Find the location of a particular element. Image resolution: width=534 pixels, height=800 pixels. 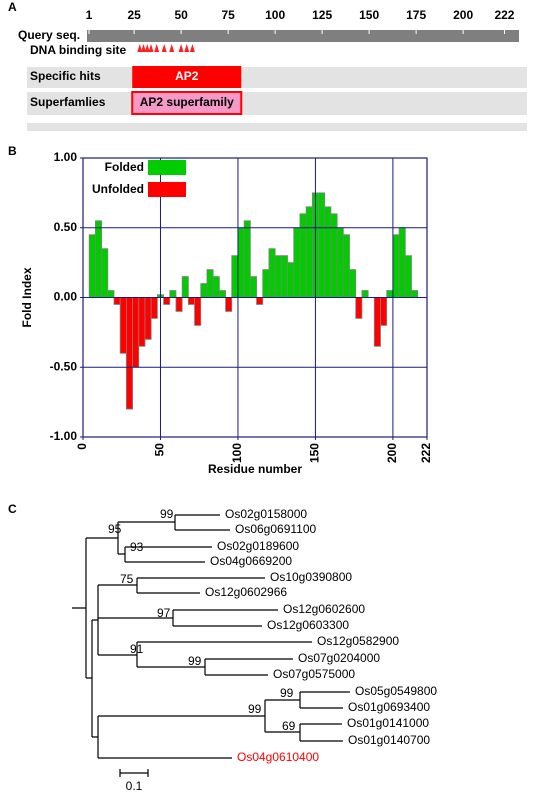

row-band is located at coordinates (277, 127).